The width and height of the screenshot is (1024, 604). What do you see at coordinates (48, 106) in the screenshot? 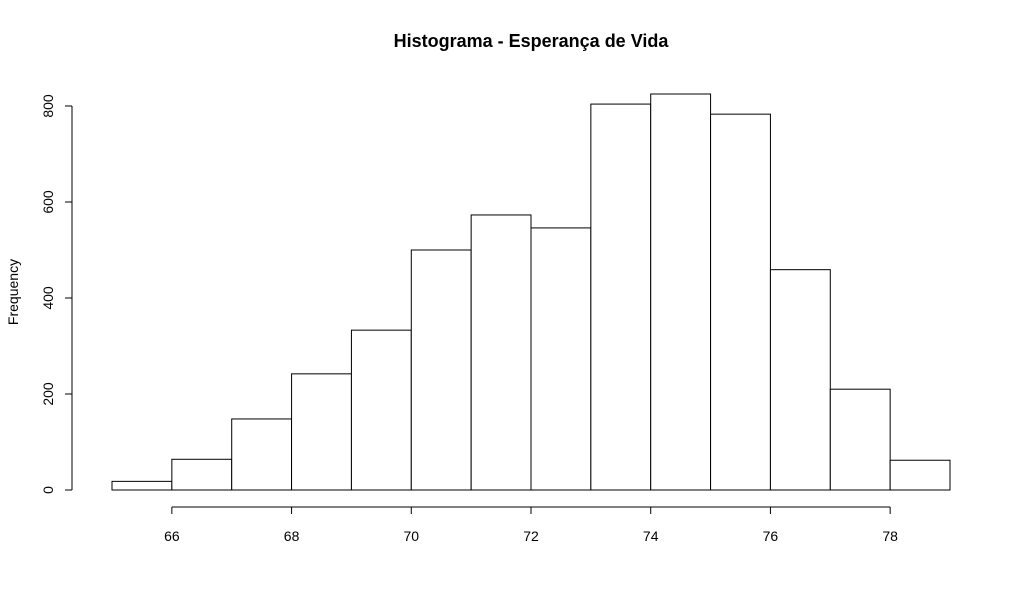
I see `y-tick-label: 800` at bounding box center [48, 106].